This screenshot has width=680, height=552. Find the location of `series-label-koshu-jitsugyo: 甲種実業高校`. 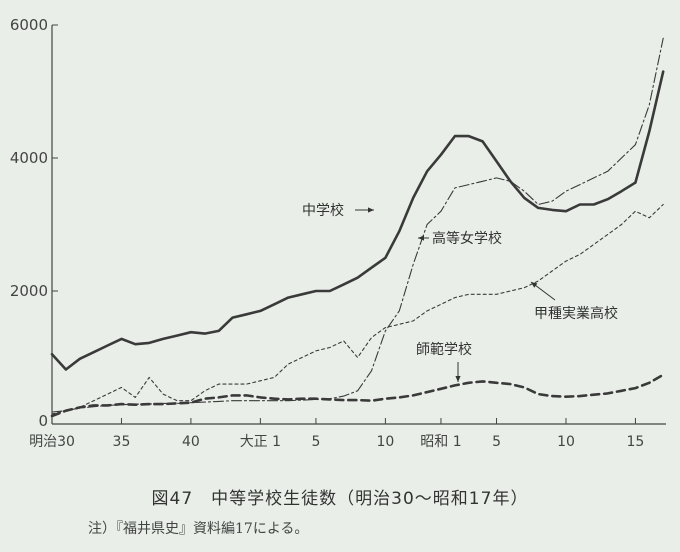

series-label-koshu-jitsugyo: 甲種実業高校 is located at coordinates (576, 313).